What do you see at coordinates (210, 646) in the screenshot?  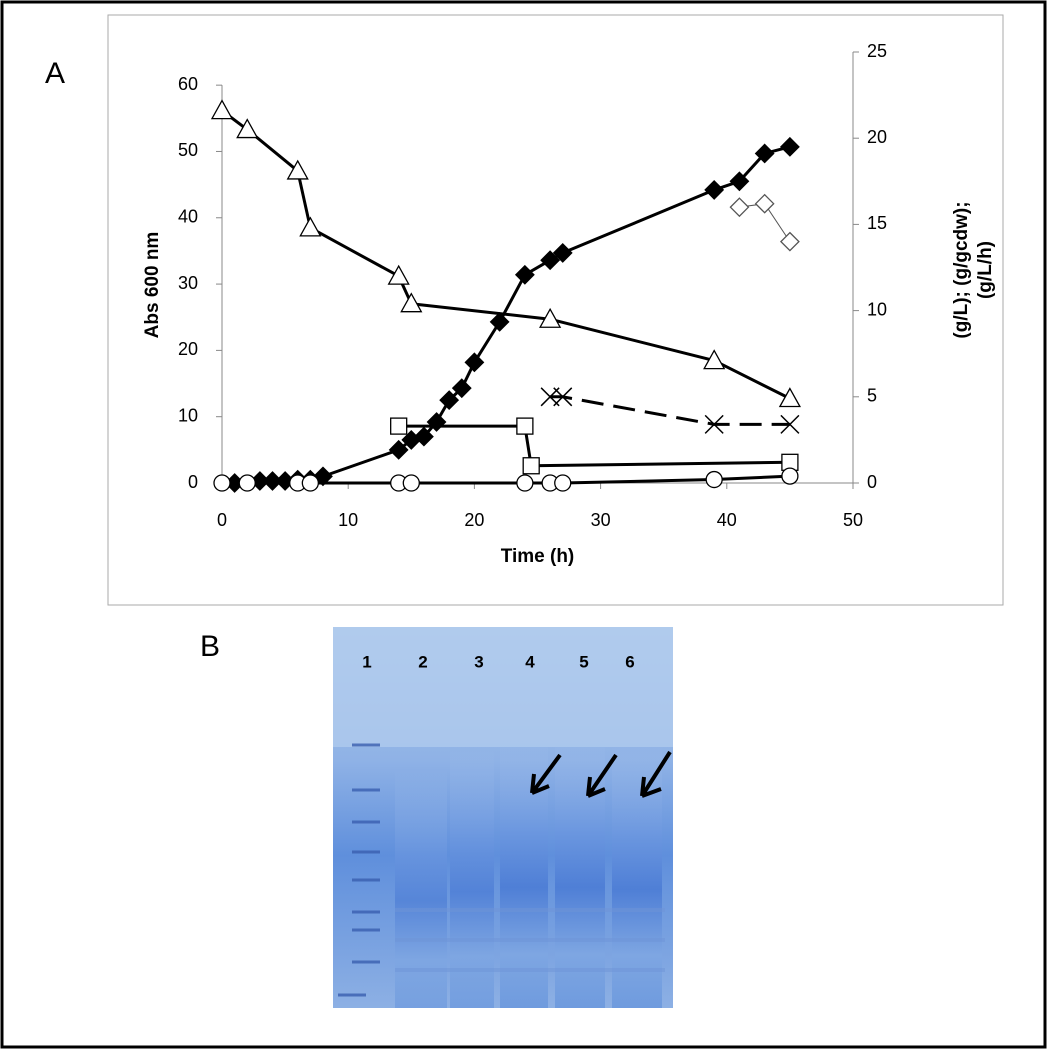 I see `panel-label: B` at bounding box center [210, 646].